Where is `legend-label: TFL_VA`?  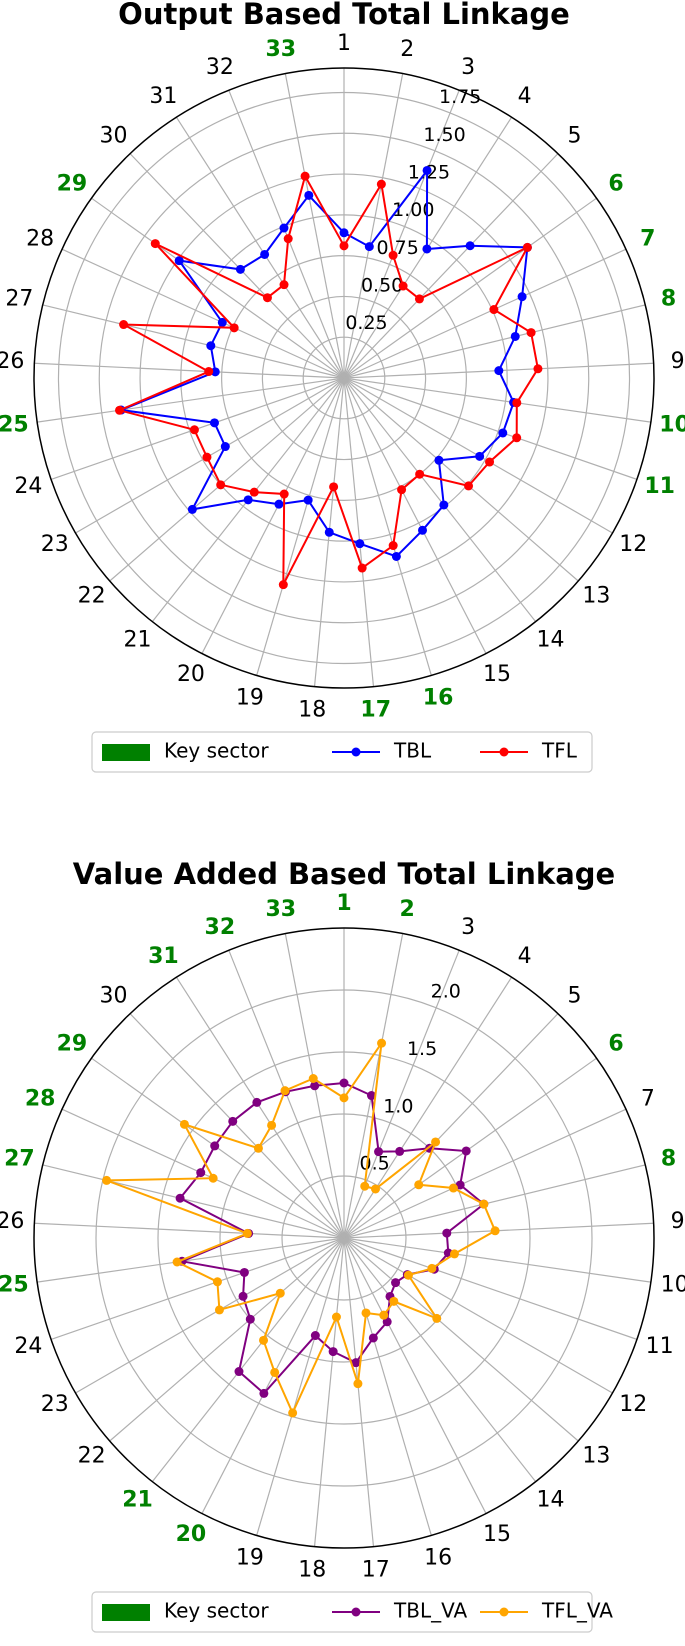
legend-label: TFL_VA is located at coordinates (577, 1611).